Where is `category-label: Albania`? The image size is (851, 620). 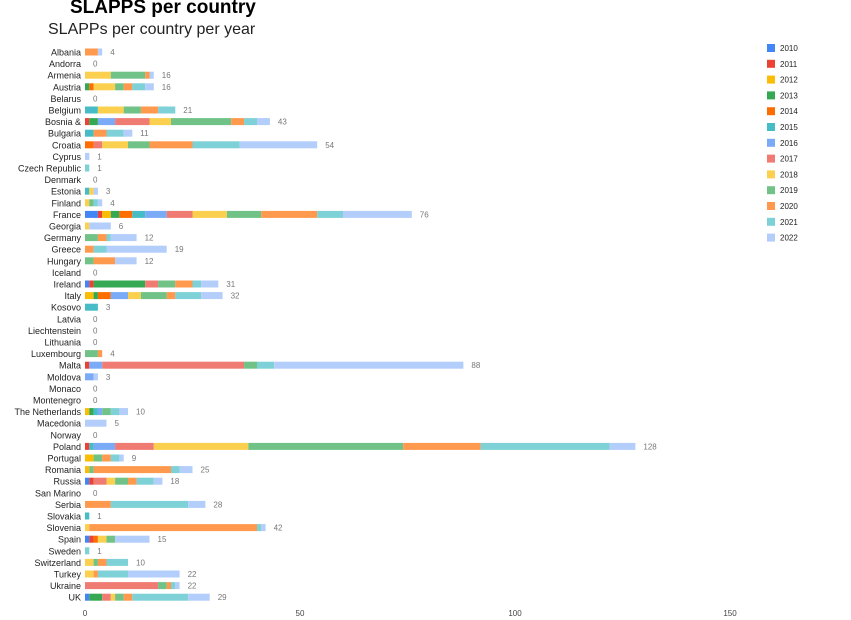
category-label: Albania is located at coordinates (66, 53).